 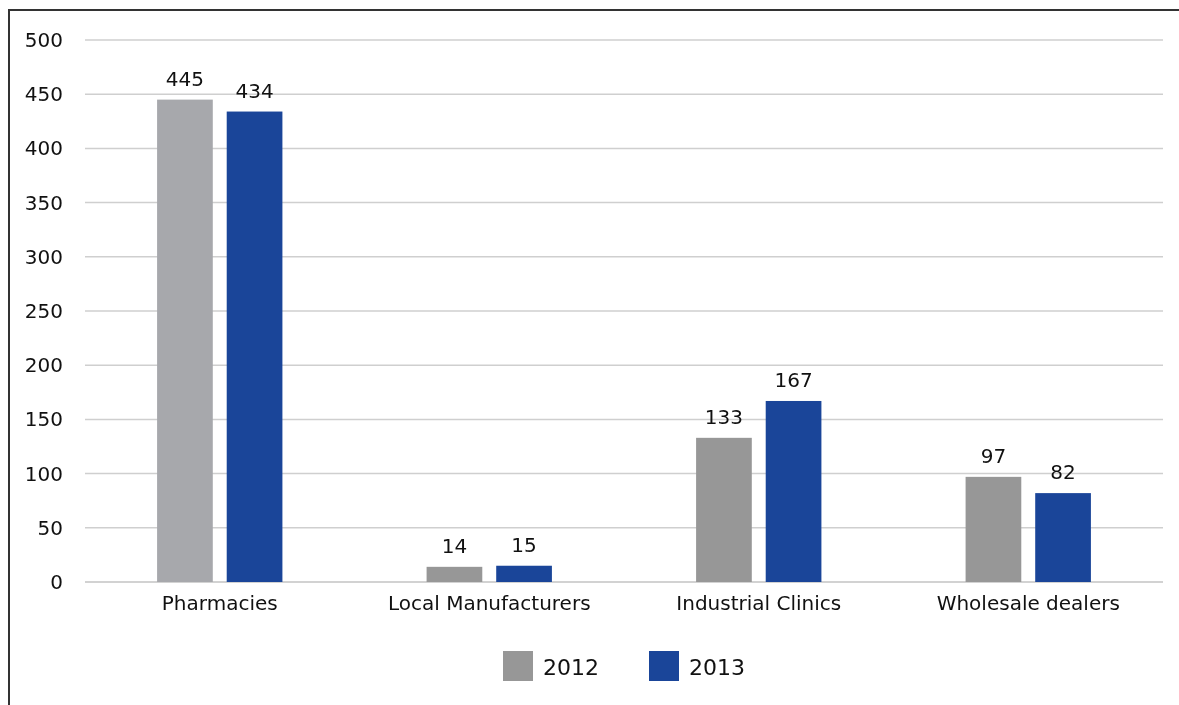 What do you see at coordinates (571, 667) in the screenshot?
I see `legend-label: 2012` at bounding box center [571, 667].